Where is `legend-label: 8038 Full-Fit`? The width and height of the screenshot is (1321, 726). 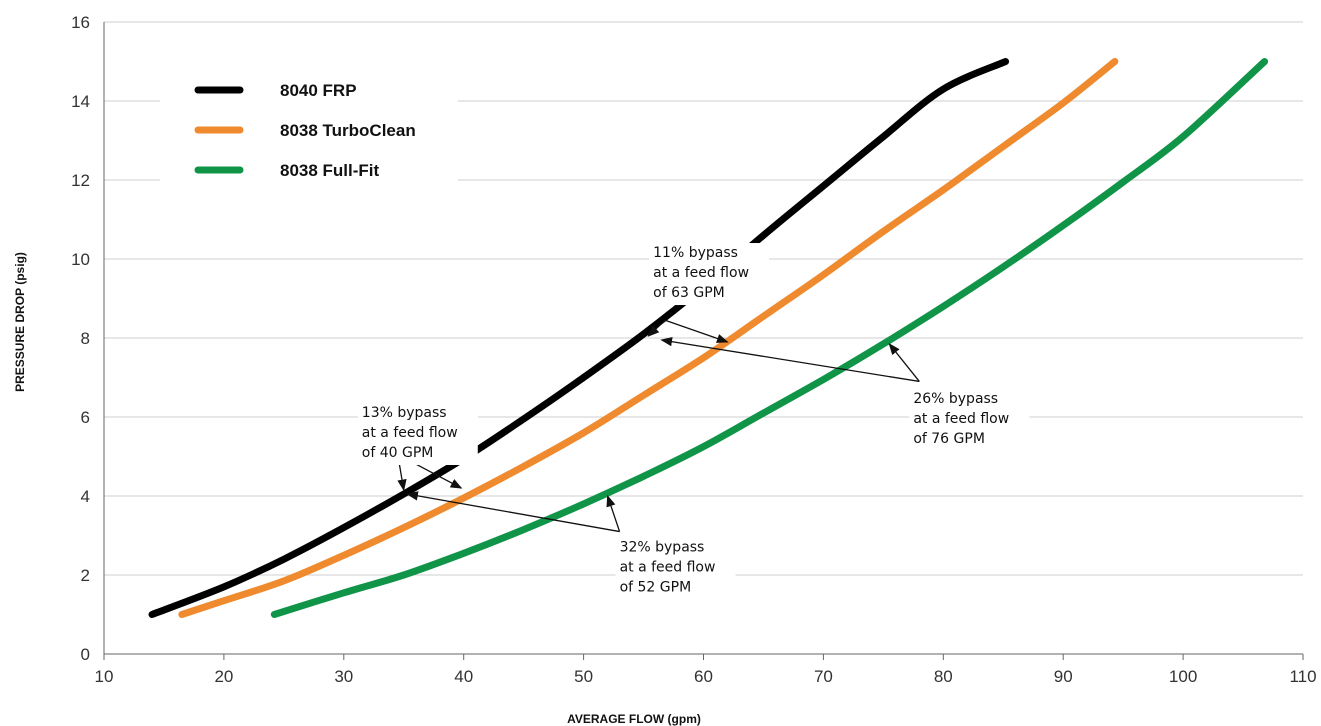
legend-label: 8038 Full-Fit is located at coordinates (330, 170).